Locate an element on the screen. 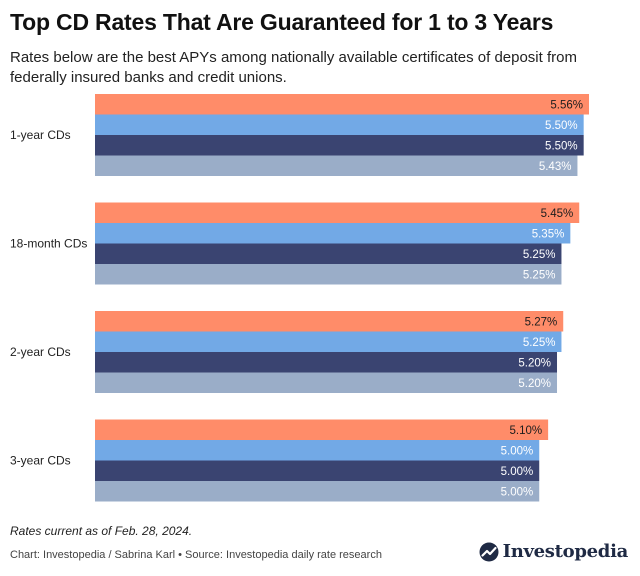 This screenshot has width=640, height=576. bar-value-label: 5.10% is located at coordinates (526, 431).